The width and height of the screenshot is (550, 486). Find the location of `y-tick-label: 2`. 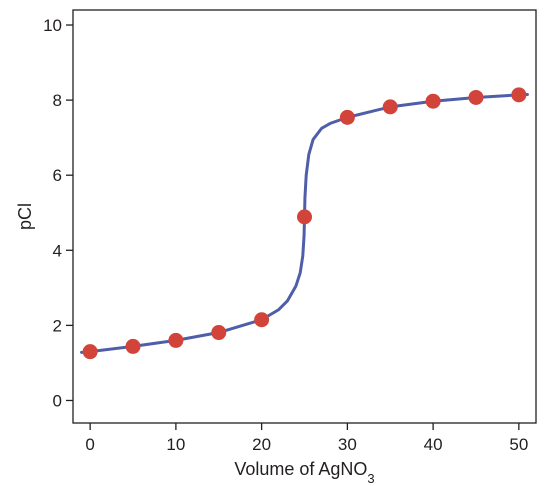

y-tick-label: 2 is located at coordinates (57, 325).